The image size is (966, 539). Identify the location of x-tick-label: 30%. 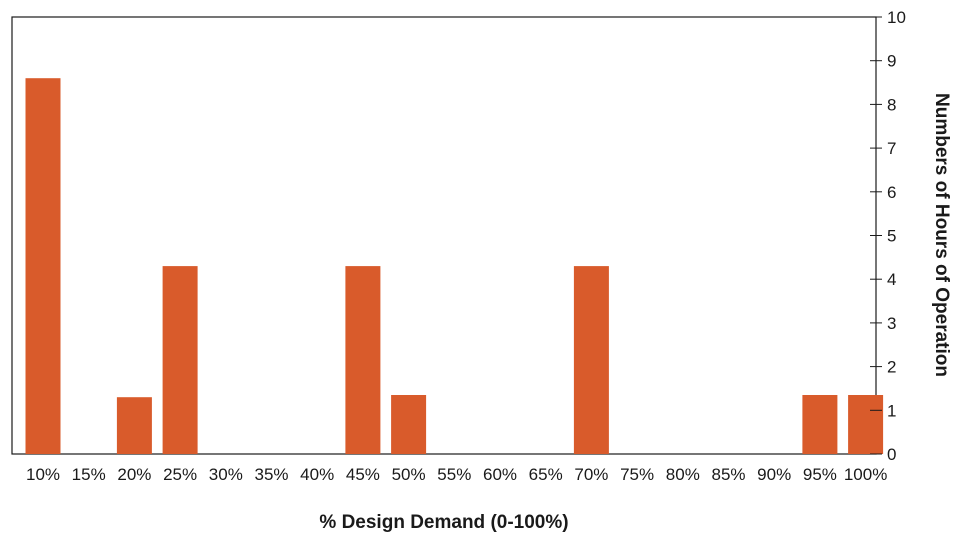
(226, 474).